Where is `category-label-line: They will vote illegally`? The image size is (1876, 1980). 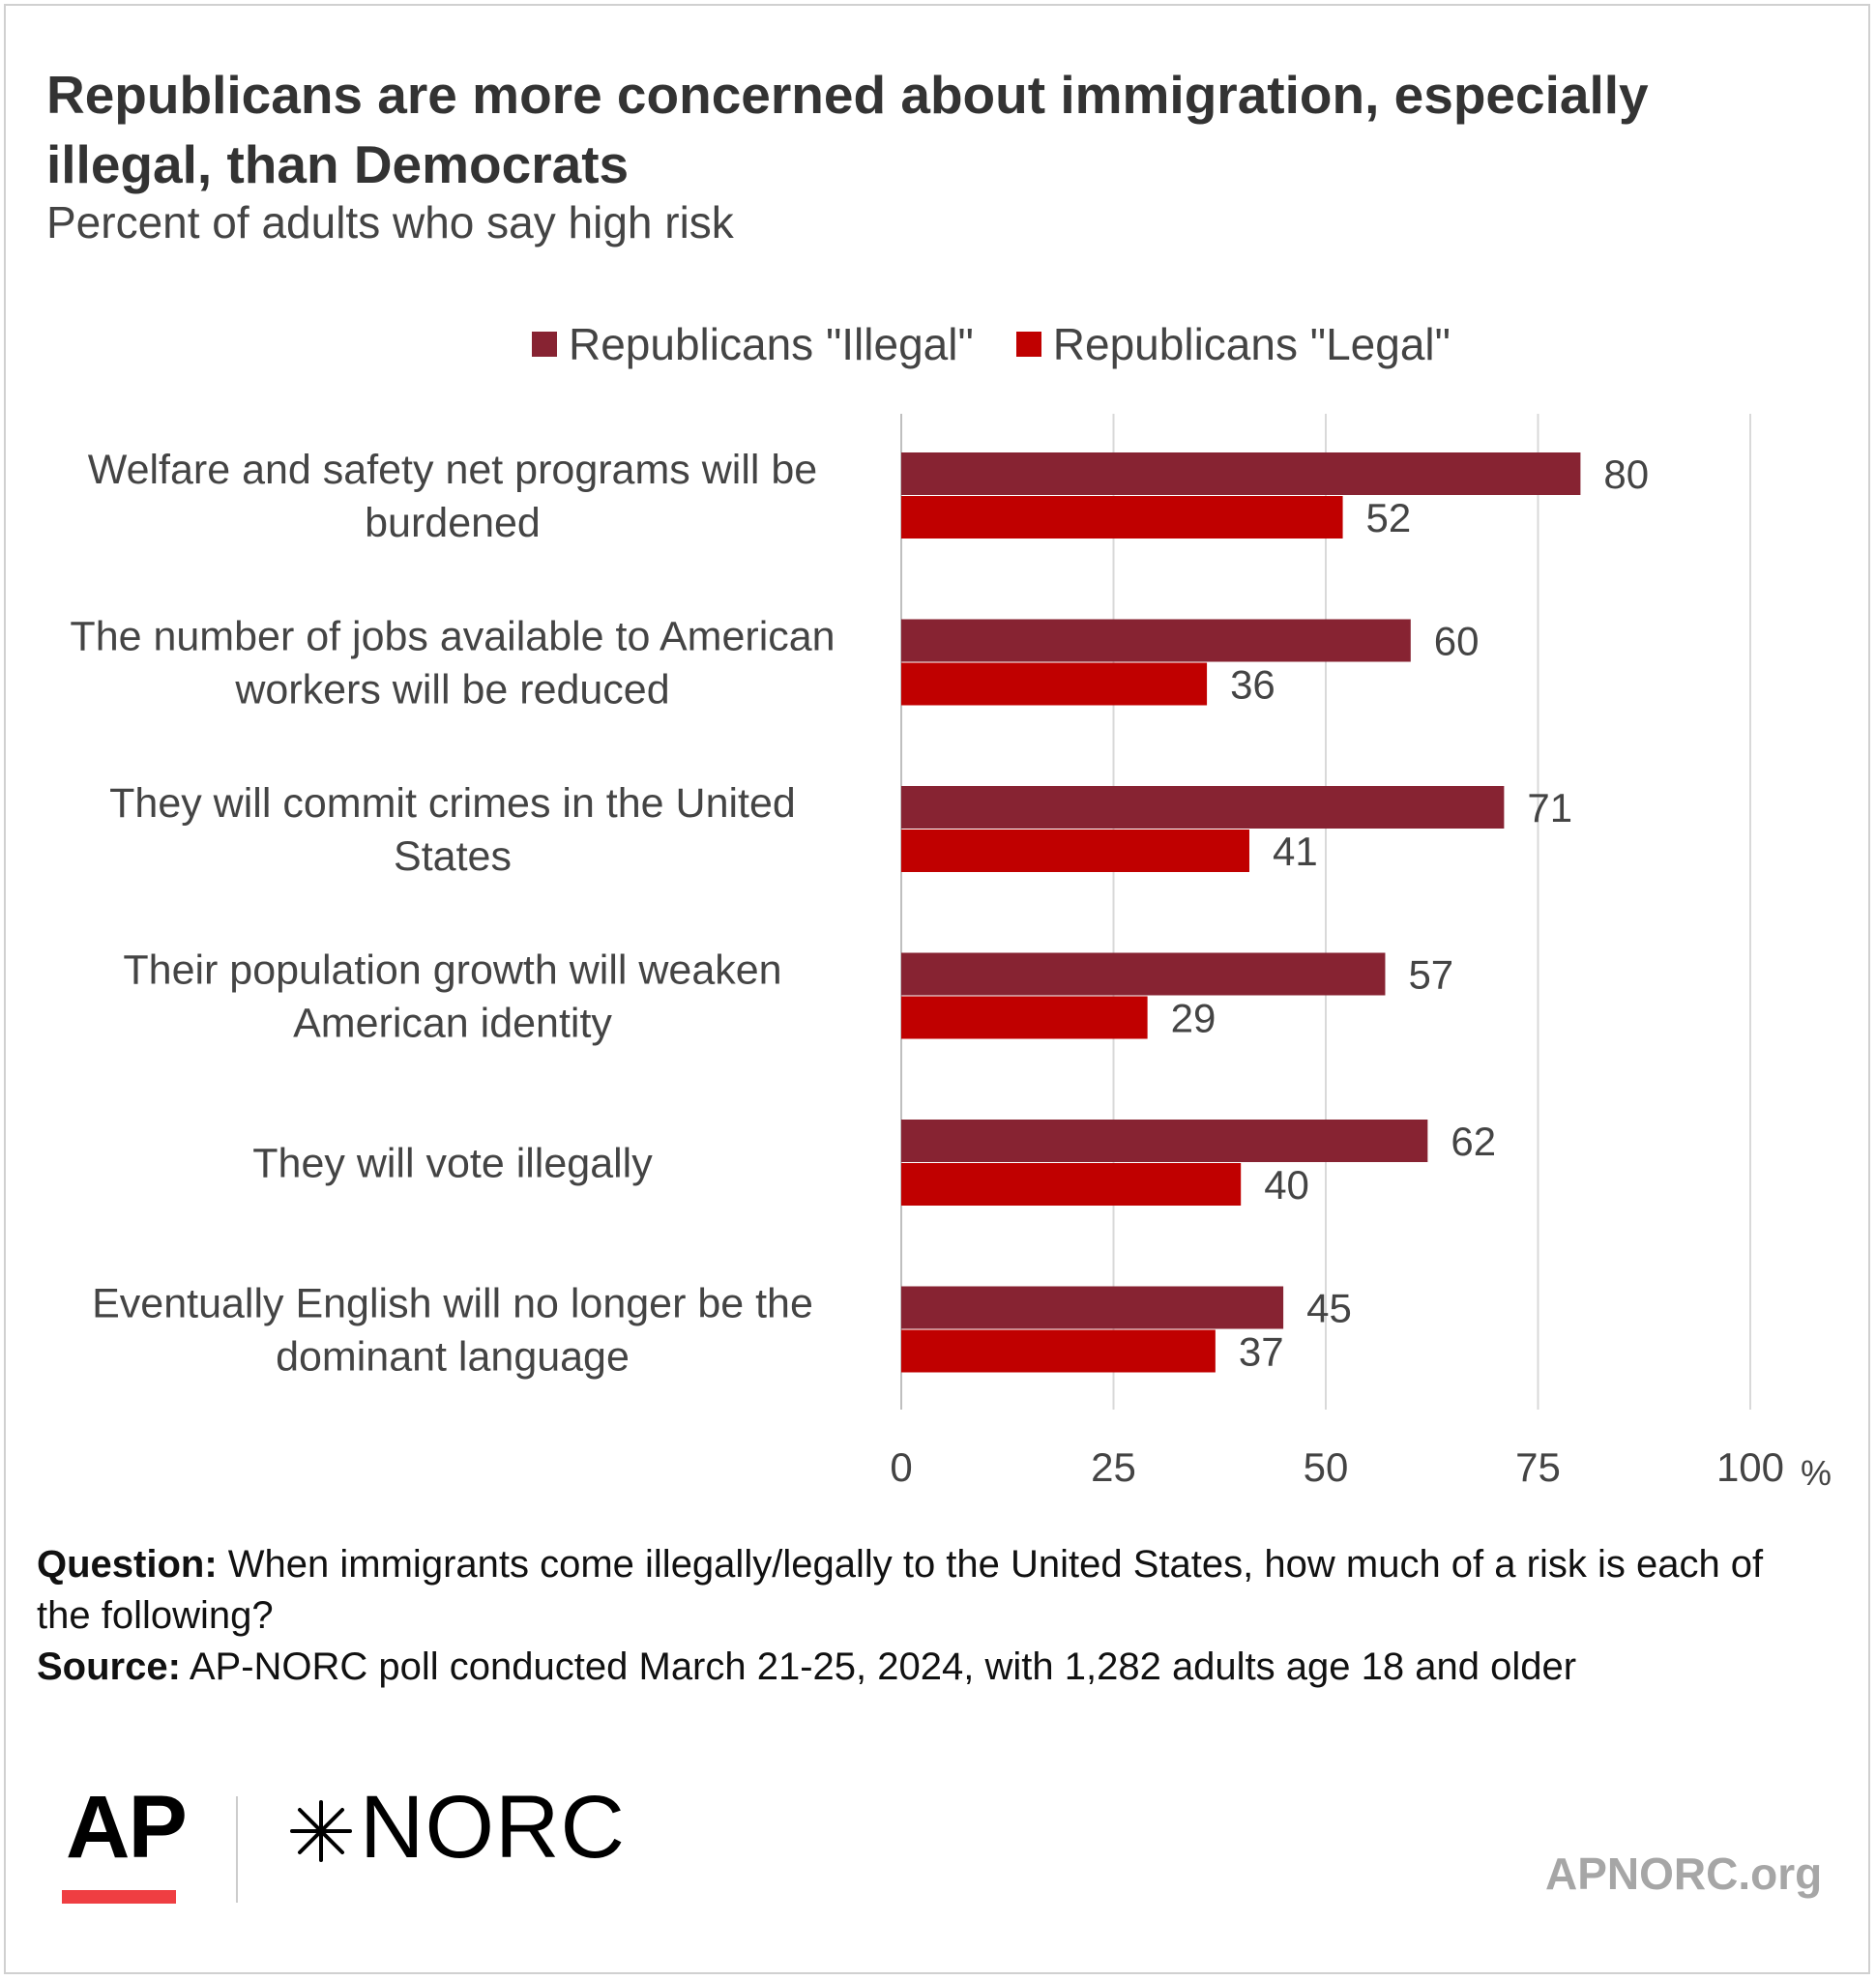
category-label-line: They will vote illegally is located at coordinates (452, 1164).